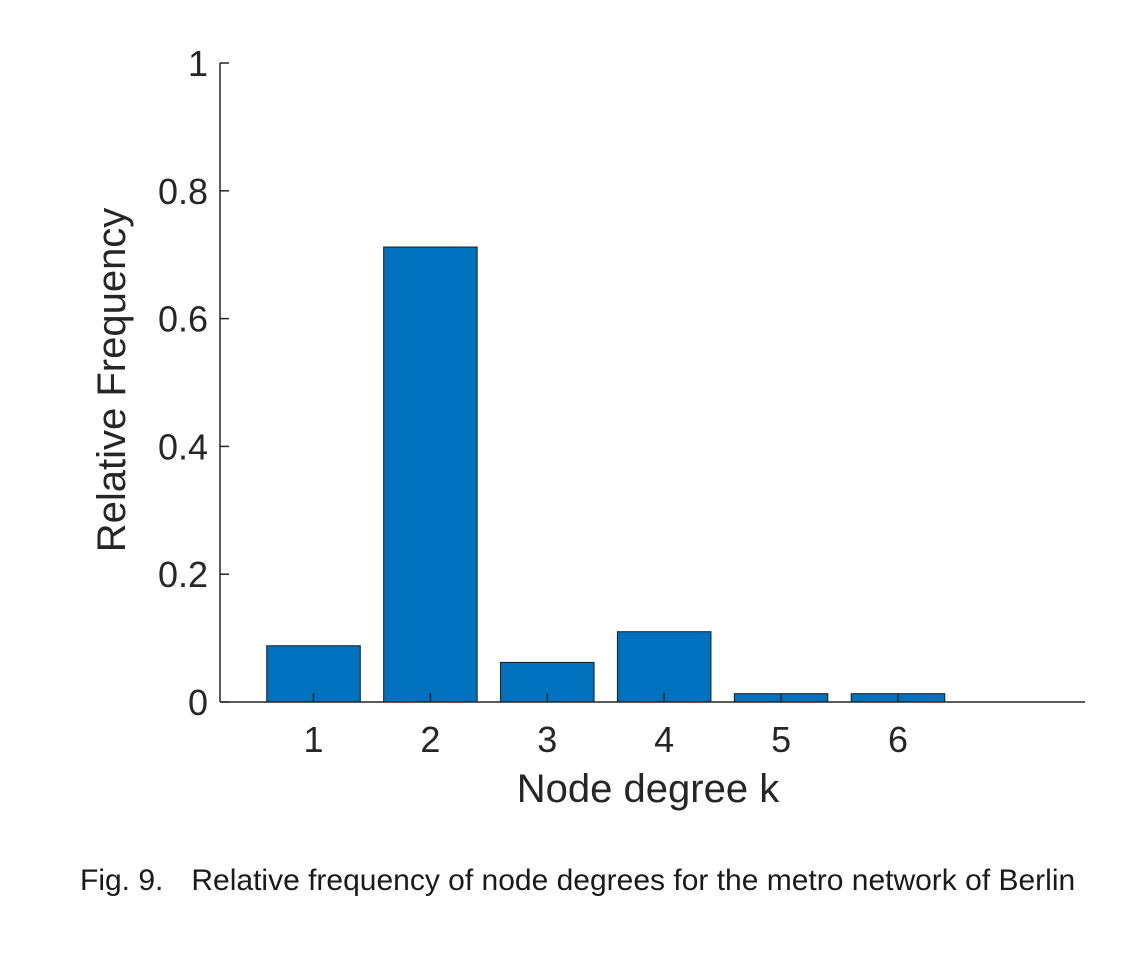 The height and width of the screenshot is (966, 1145). What do you see at coordinates (193, 383) in the screenshot?
I see `y-ticks-group: 0 0.2 0.4 0.6 0.8 1` at bounding box center [193, 383].